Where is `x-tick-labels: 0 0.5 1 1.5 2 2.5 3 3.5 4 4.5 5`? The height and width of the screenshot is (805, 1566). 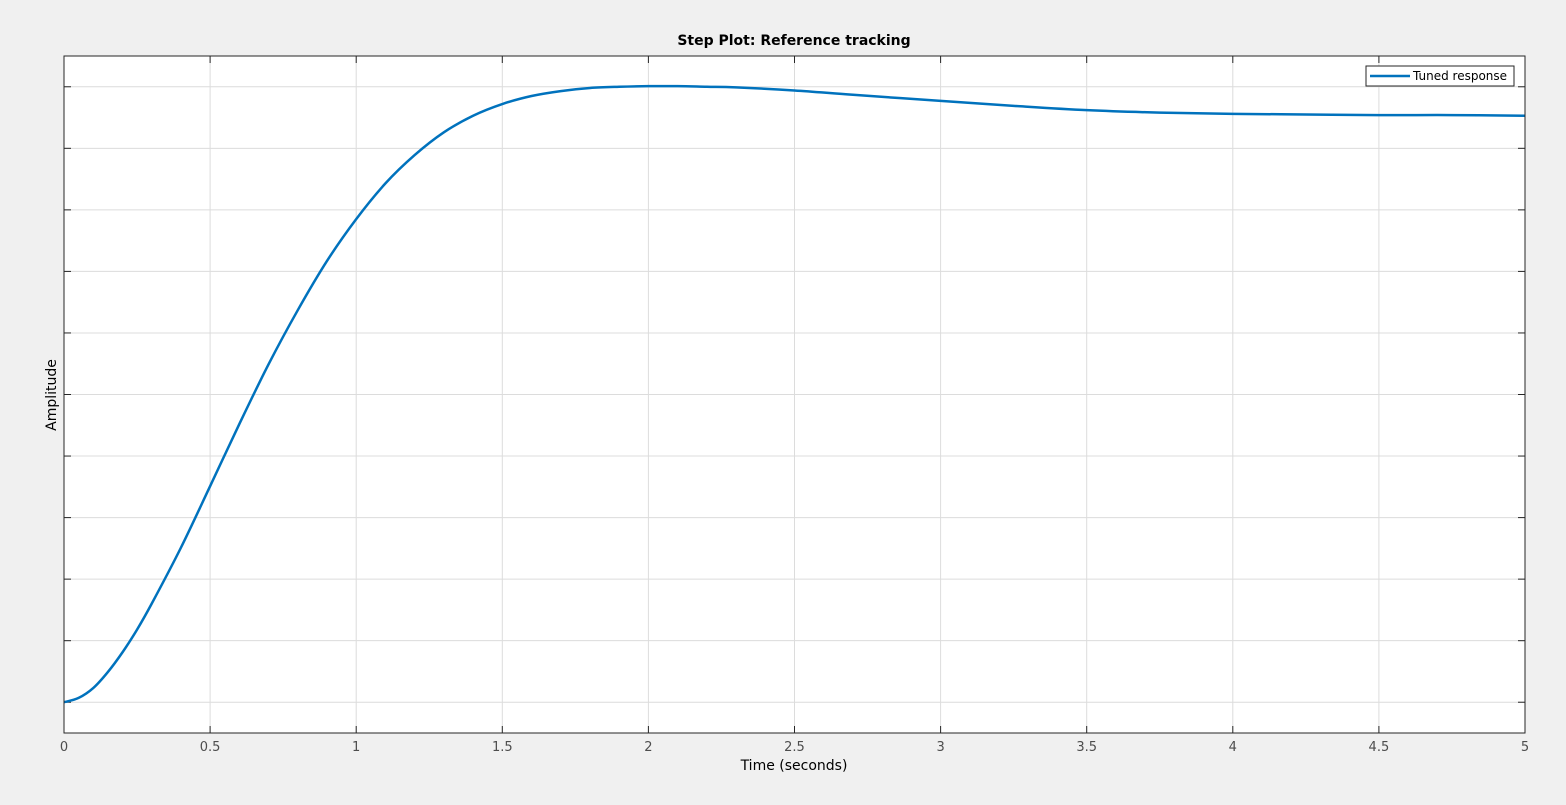 x-tick-labels: 0 0.5 1 1.5 2 2.5 3 3.5 4 4.5 5 is located at coordinates (794, 747).